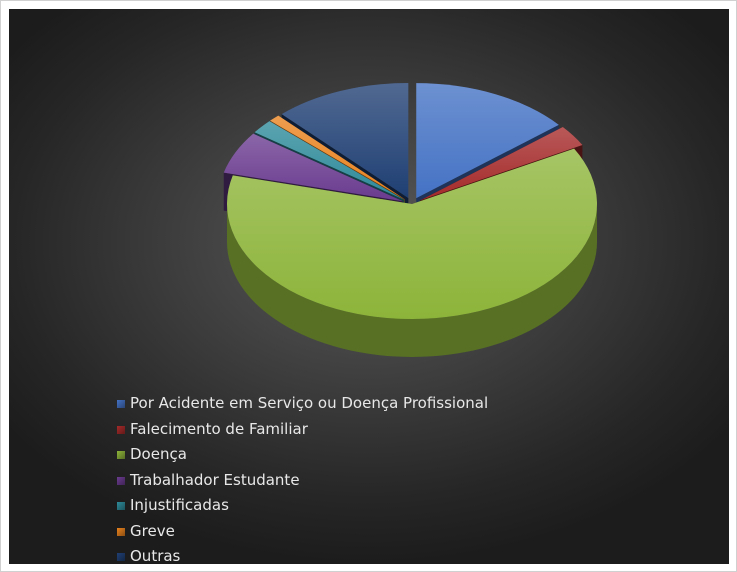 Image resolution: width=737 pixels, height=572 pixels. Describe the element at coordinates (215, 479) in the screenshot. I see `legend-label: Trabalhador Estudante` at that location.